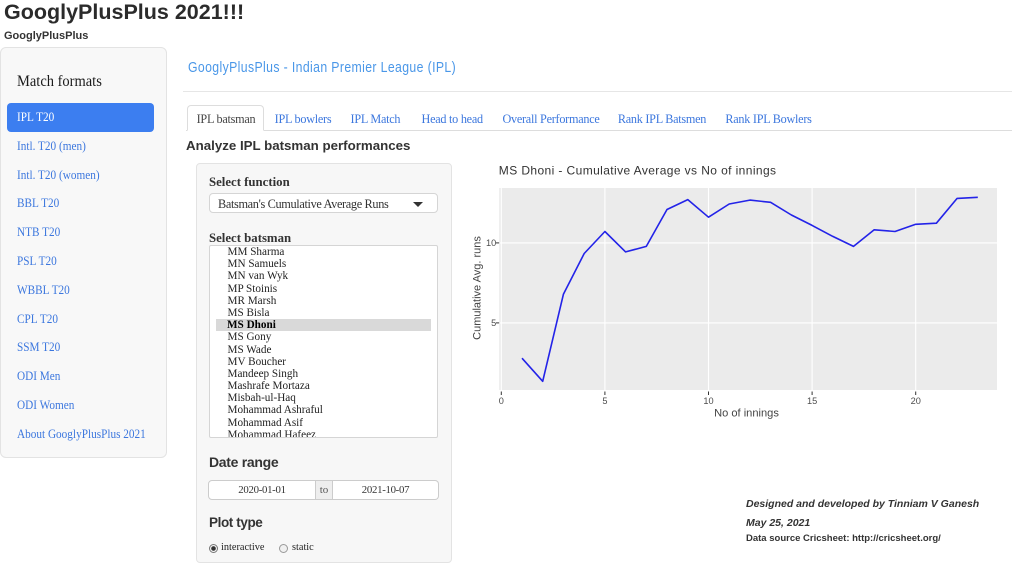  Describe the element at coordinates (746, 414) in the screenshot. I see `svg-text: No of innings` at that location.